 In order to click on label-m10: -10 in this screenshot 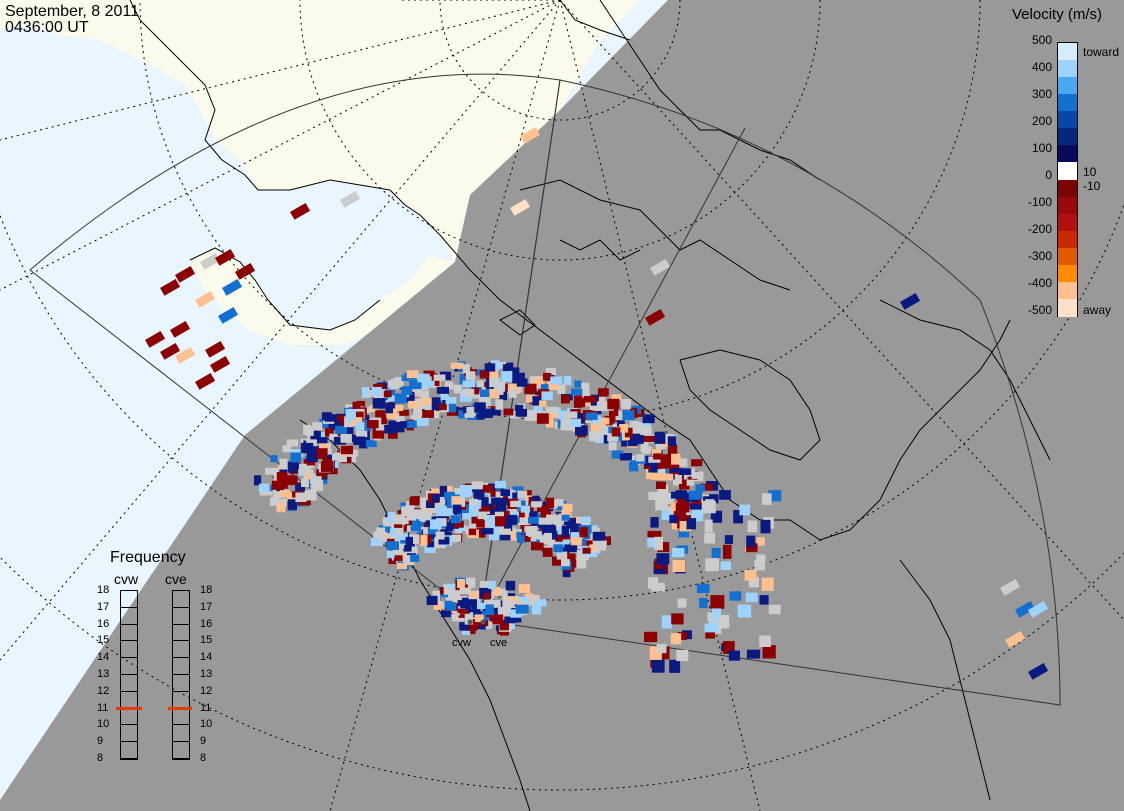, I will do `click(1092, 186)`.